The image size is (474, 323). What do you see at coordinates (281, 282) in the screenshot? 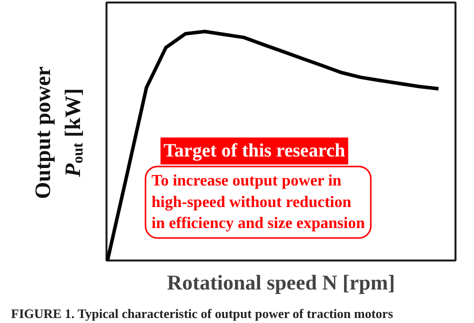
I see `x-axis-title: Rotational speed N [rpm]` at bounding box center [281, 282].